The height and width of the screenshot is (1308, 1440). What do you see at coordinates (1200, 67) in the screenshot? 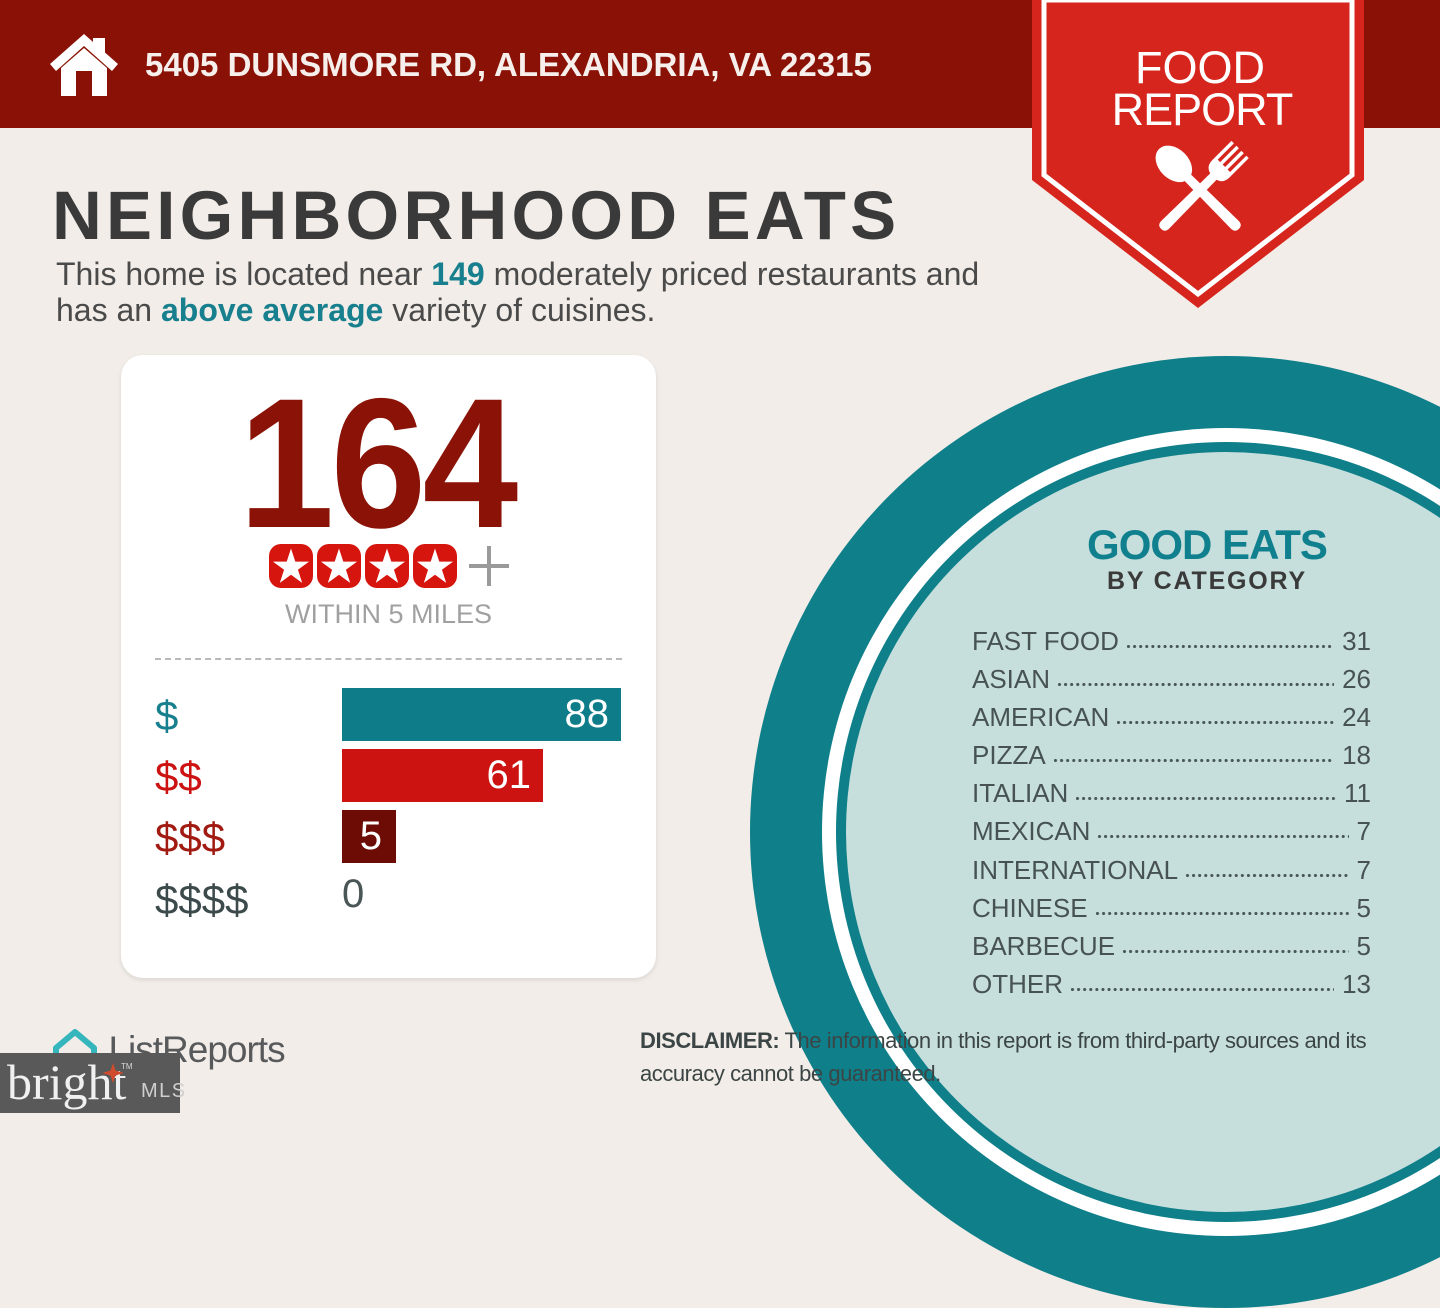
I see `svg-text: FOOD` at bounding box center [1200, 67].